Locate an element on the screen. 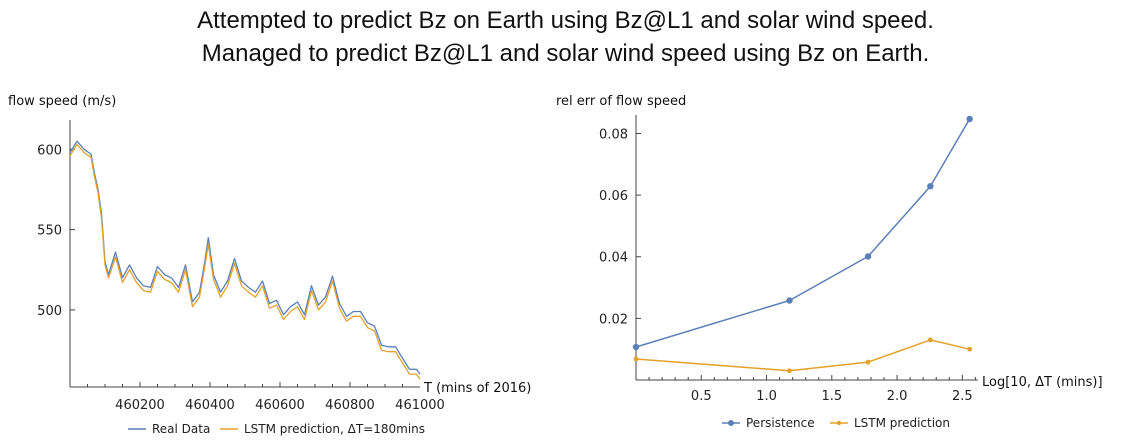 The image size is (1131, 441). x-tick-label-right: 2.5 is located at coordinates (962, 396).